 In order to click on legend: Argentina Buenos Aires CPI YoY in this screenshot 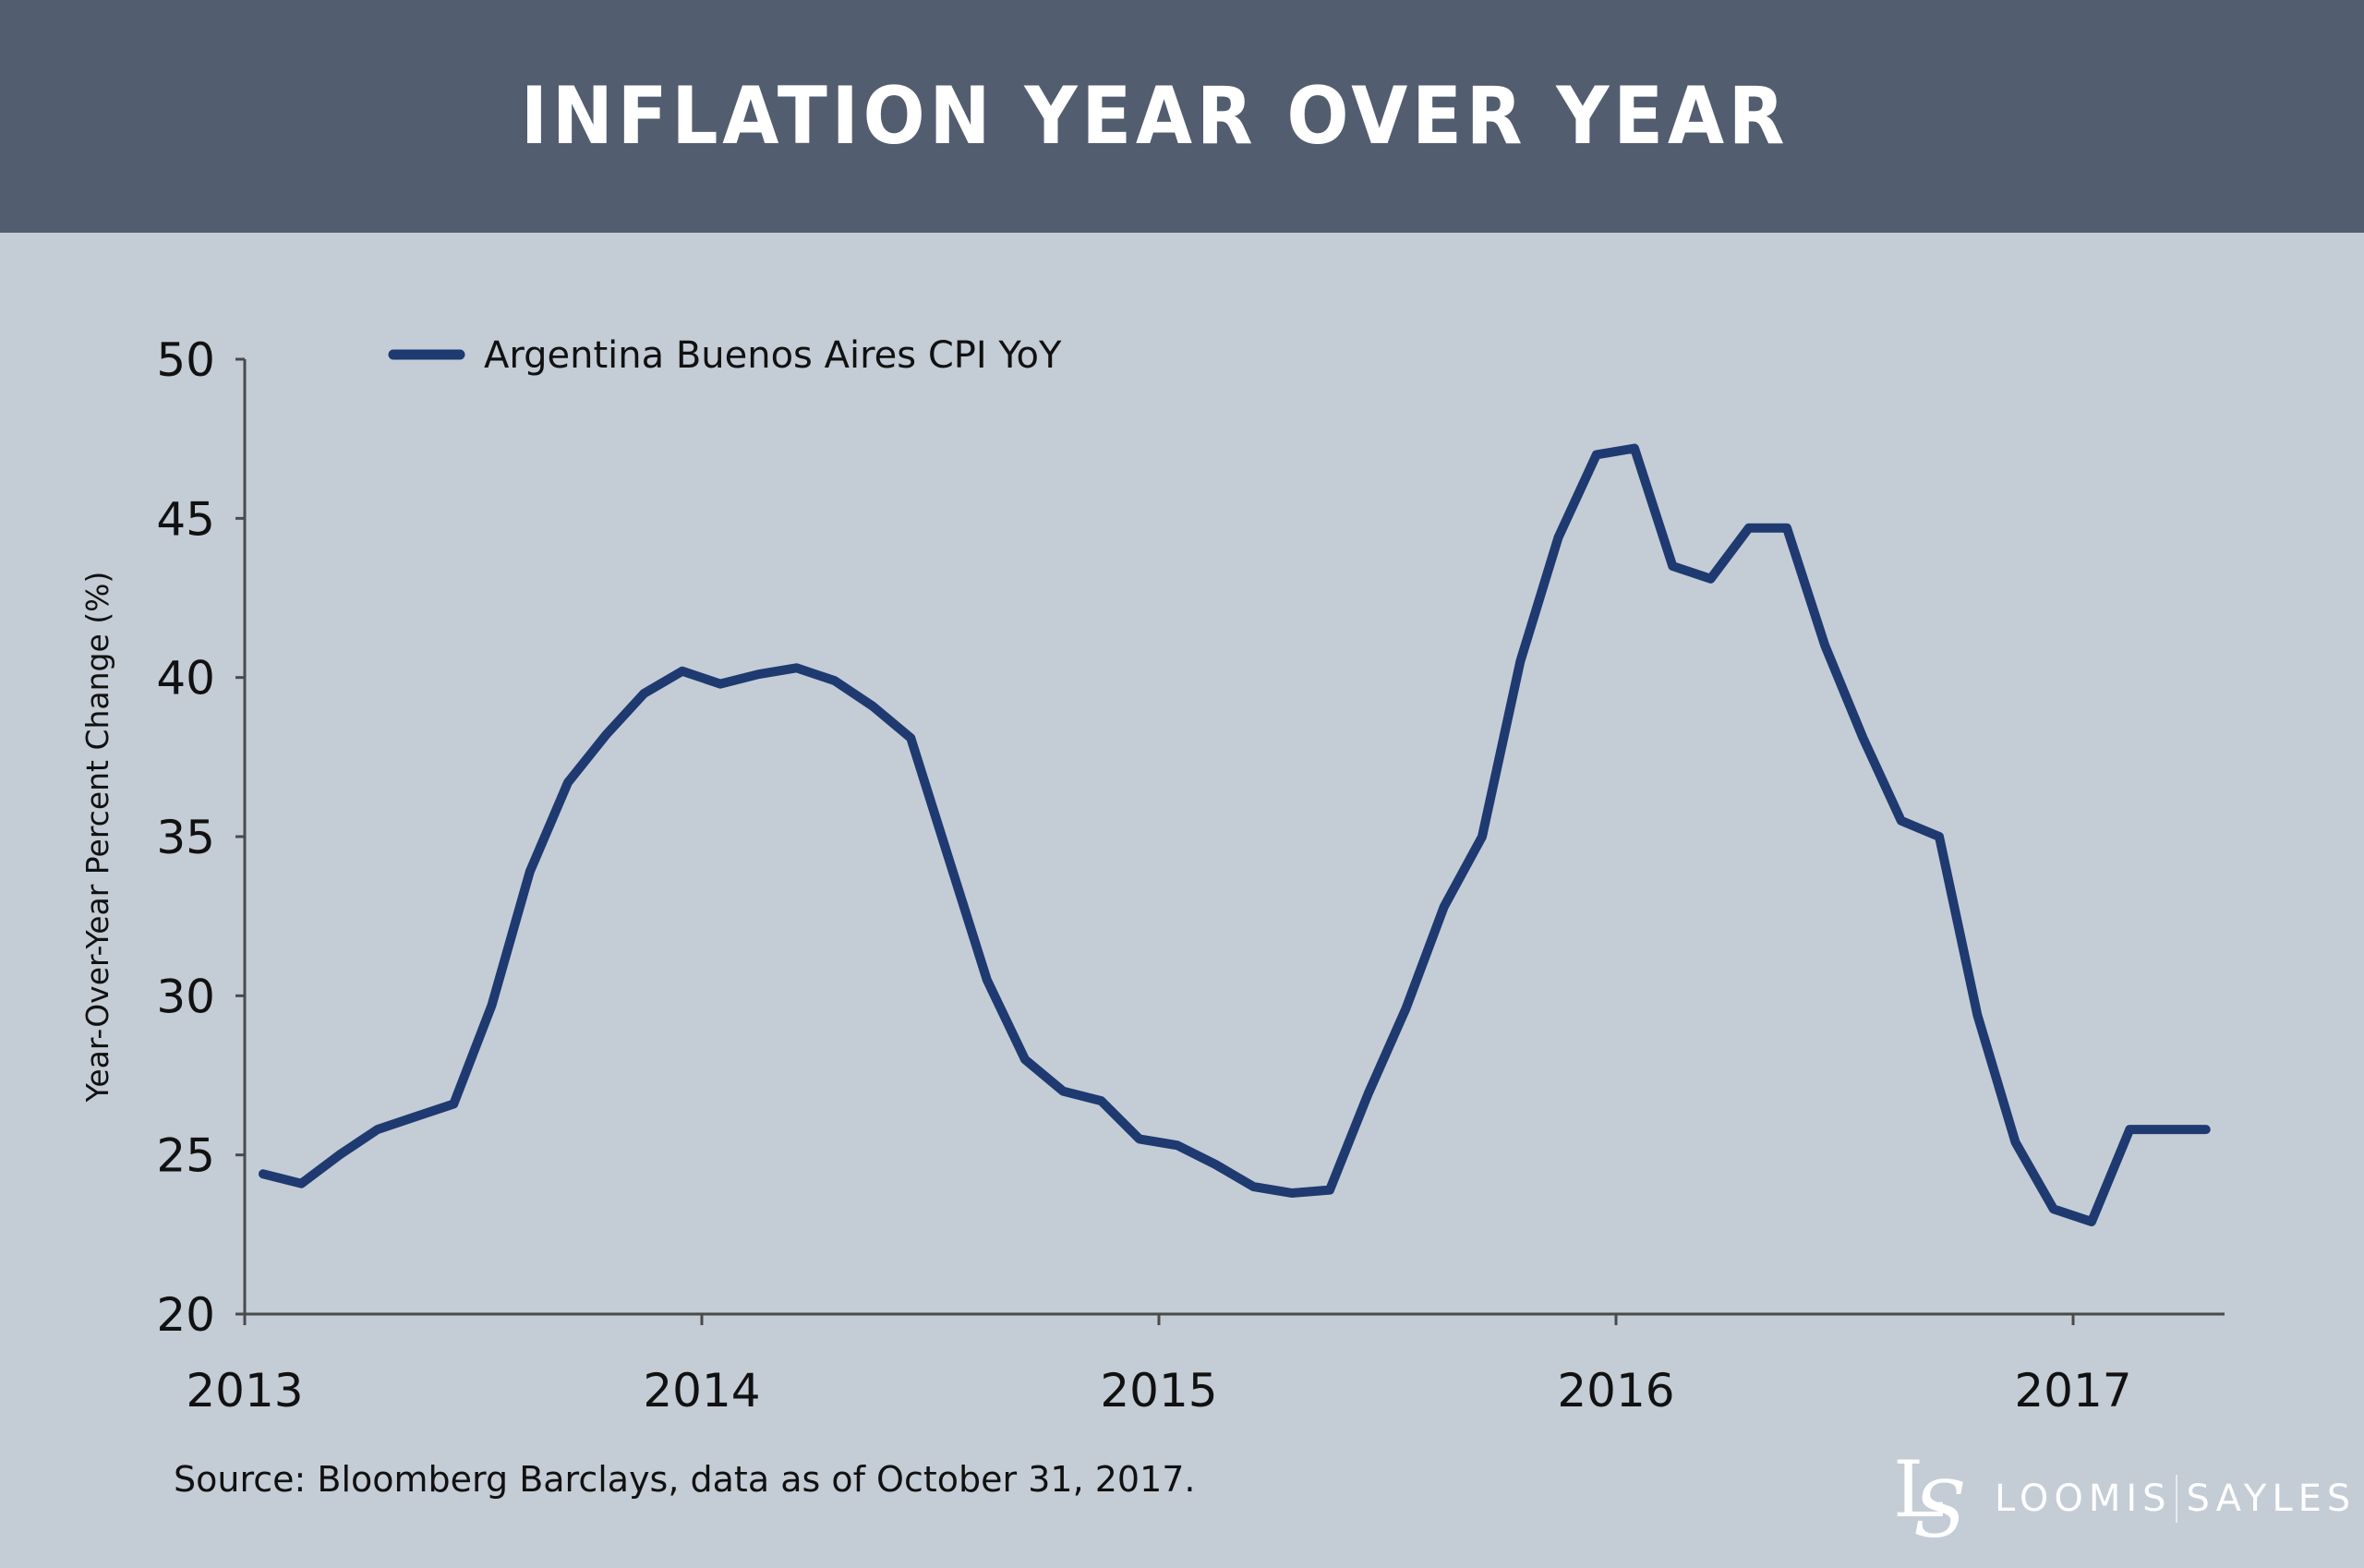, I will do `click(725, 355)`.